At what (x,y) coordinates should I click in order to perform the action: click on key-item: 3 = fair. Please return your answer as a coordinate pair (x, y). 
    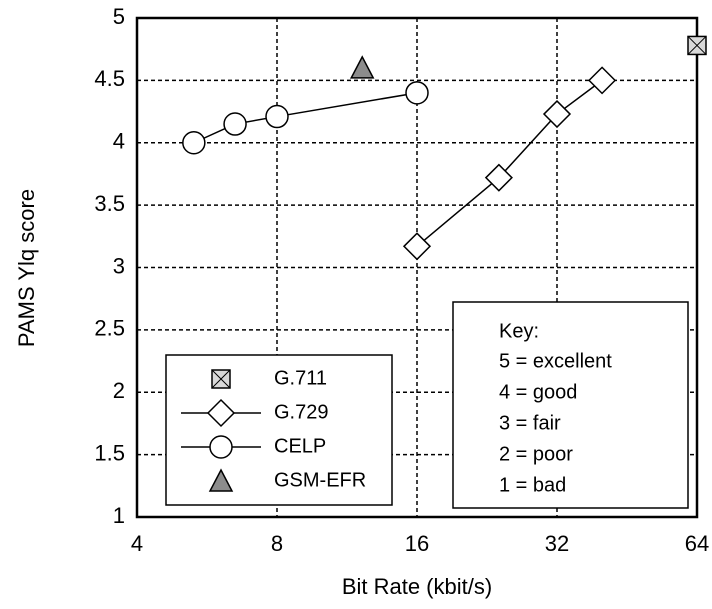
    Looking at the image, I should click on (530, 423).